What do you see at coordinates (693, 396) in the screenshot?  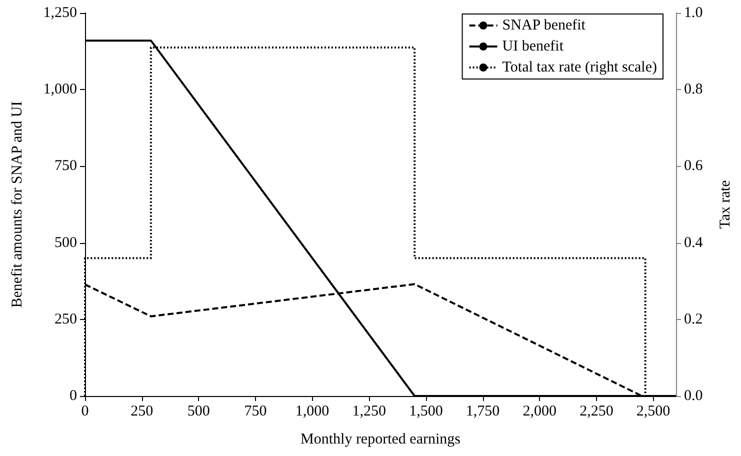 I see `y2-tick-label: 0.0` at bounding box center [693, 396].